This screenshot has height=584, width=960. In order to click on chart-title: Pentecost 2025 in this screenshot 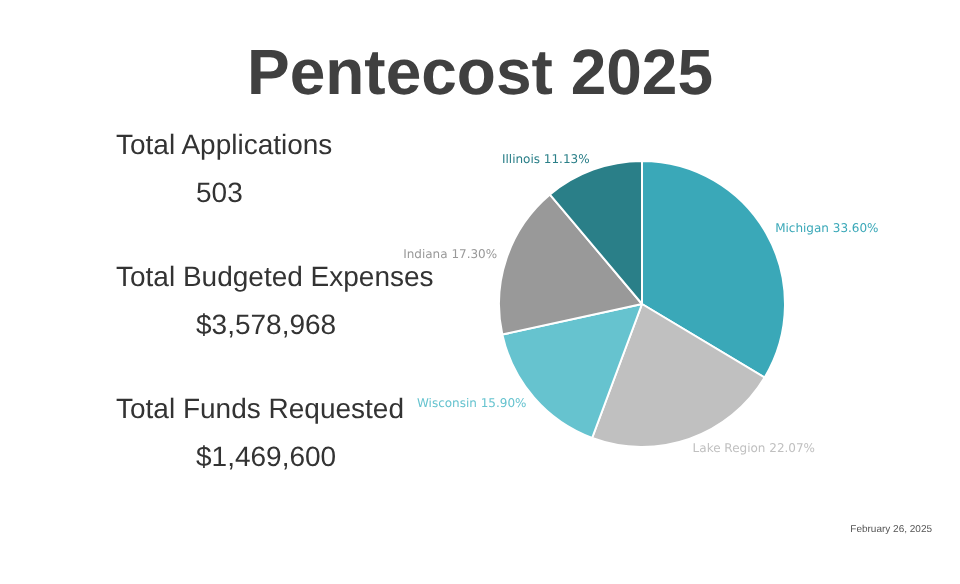, I will do `click(479, 73)`.